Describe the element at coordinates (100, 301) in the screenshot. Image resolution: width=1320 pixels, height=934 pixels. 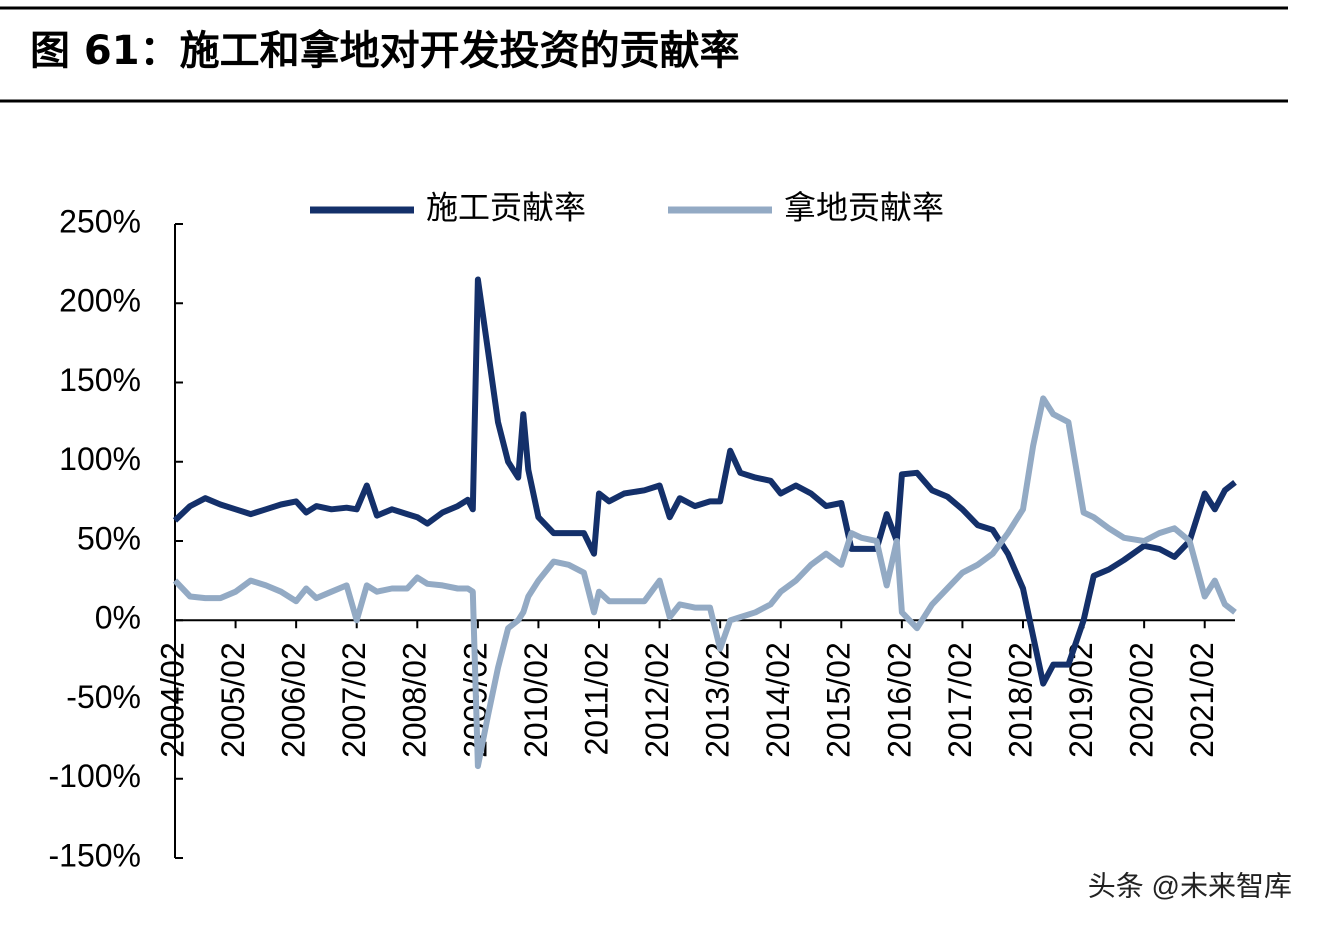
I see `y-tick-label: 200%` at that location.